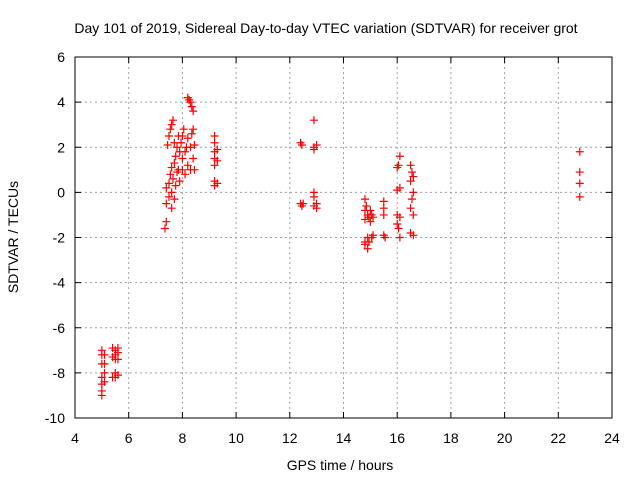 This screenshot has height=480, width=640. Describe the element at coordinates (290, 438) in the screenshot. I see `x-tick-label: 12` at that location.